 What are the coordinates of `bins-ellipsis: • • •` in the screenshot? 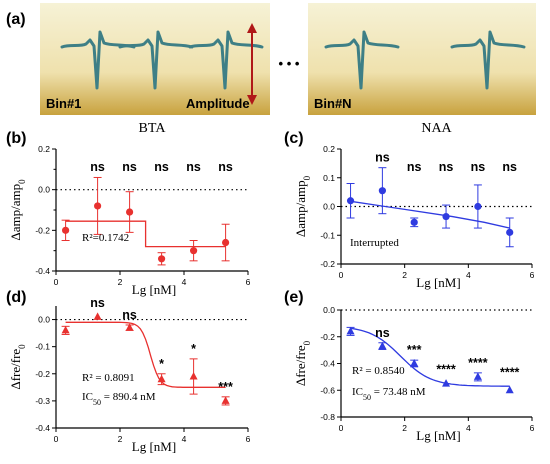 It's located at (289, 63).